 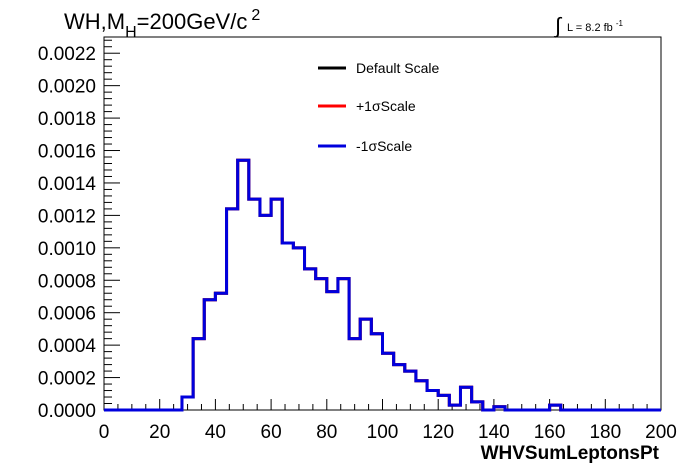 What do you see at coordinates (550, 432) in the screenshot?
I see `x-tick-label: 160` at bounding box center [550, 432].